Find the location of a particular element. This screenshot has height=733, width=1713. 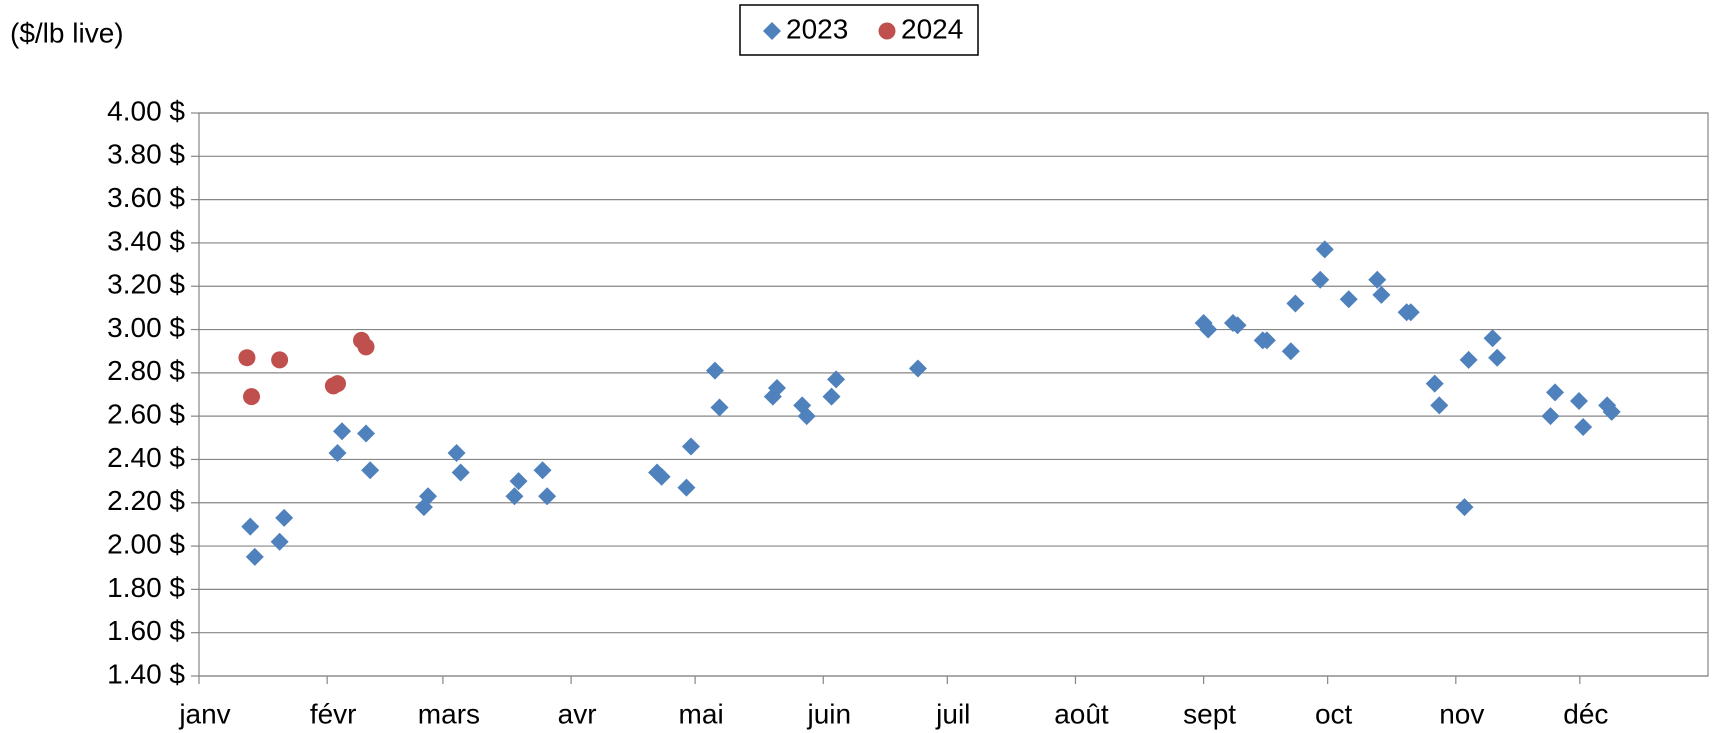

x-tick-label: nov is located at coordinates (1461, 713).